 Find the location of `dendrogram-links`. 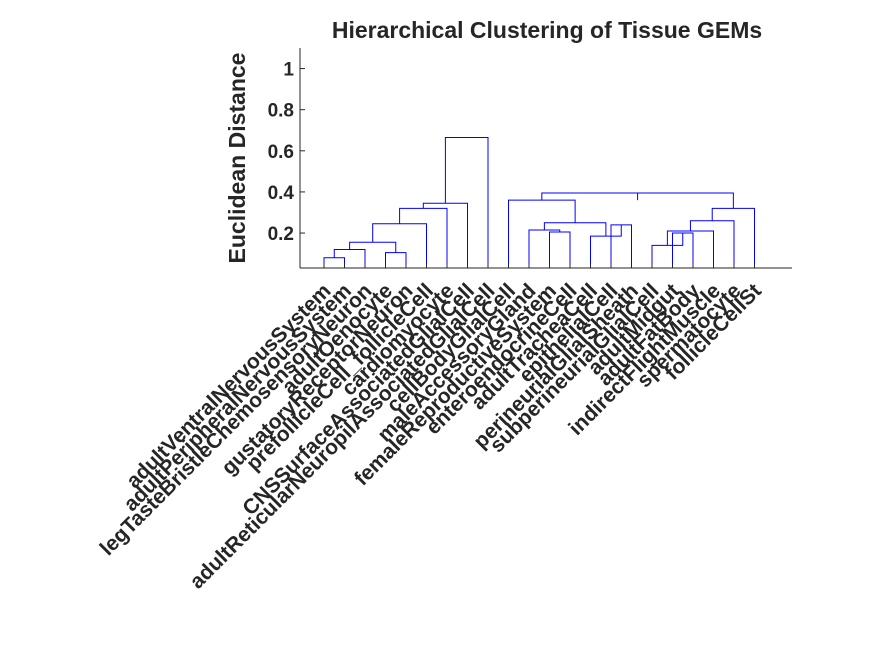

dendrogram-links is located at coordinates (539, 202).